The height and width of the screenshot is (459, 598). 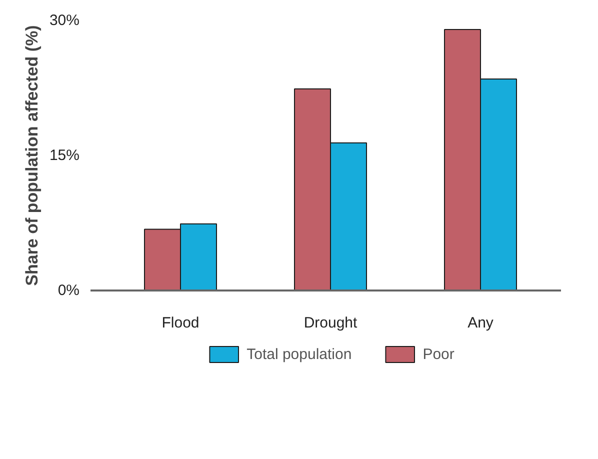 What do you see at coordinates (331, 323) in the screenshot?
I see `x-tick-label: Drought` at bounding box center [331, 323].